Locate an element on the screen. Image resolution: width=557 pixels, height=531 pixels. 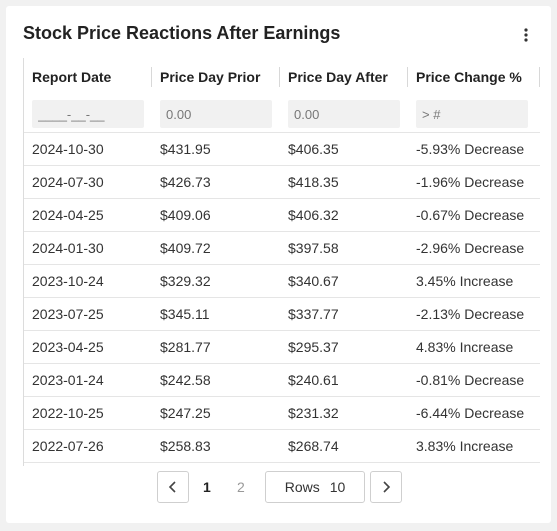
report-date-cell: 2024-01-30 is located at coordinates (88, 248).